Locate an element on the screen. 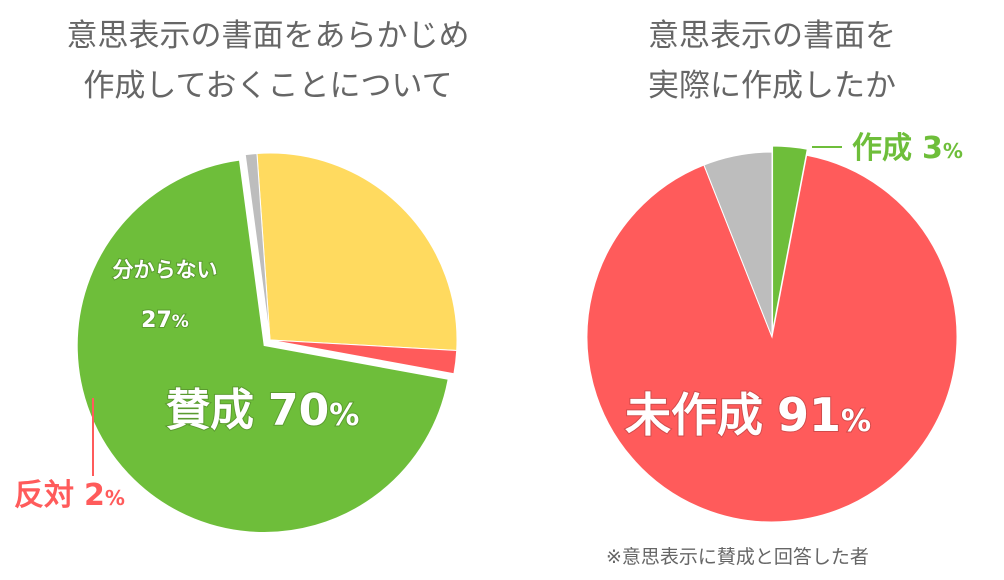 The height and width of the screenshot is (580, 1004). chart2-label-sakusei: 作成 3% is located at coordinates (907, 148).